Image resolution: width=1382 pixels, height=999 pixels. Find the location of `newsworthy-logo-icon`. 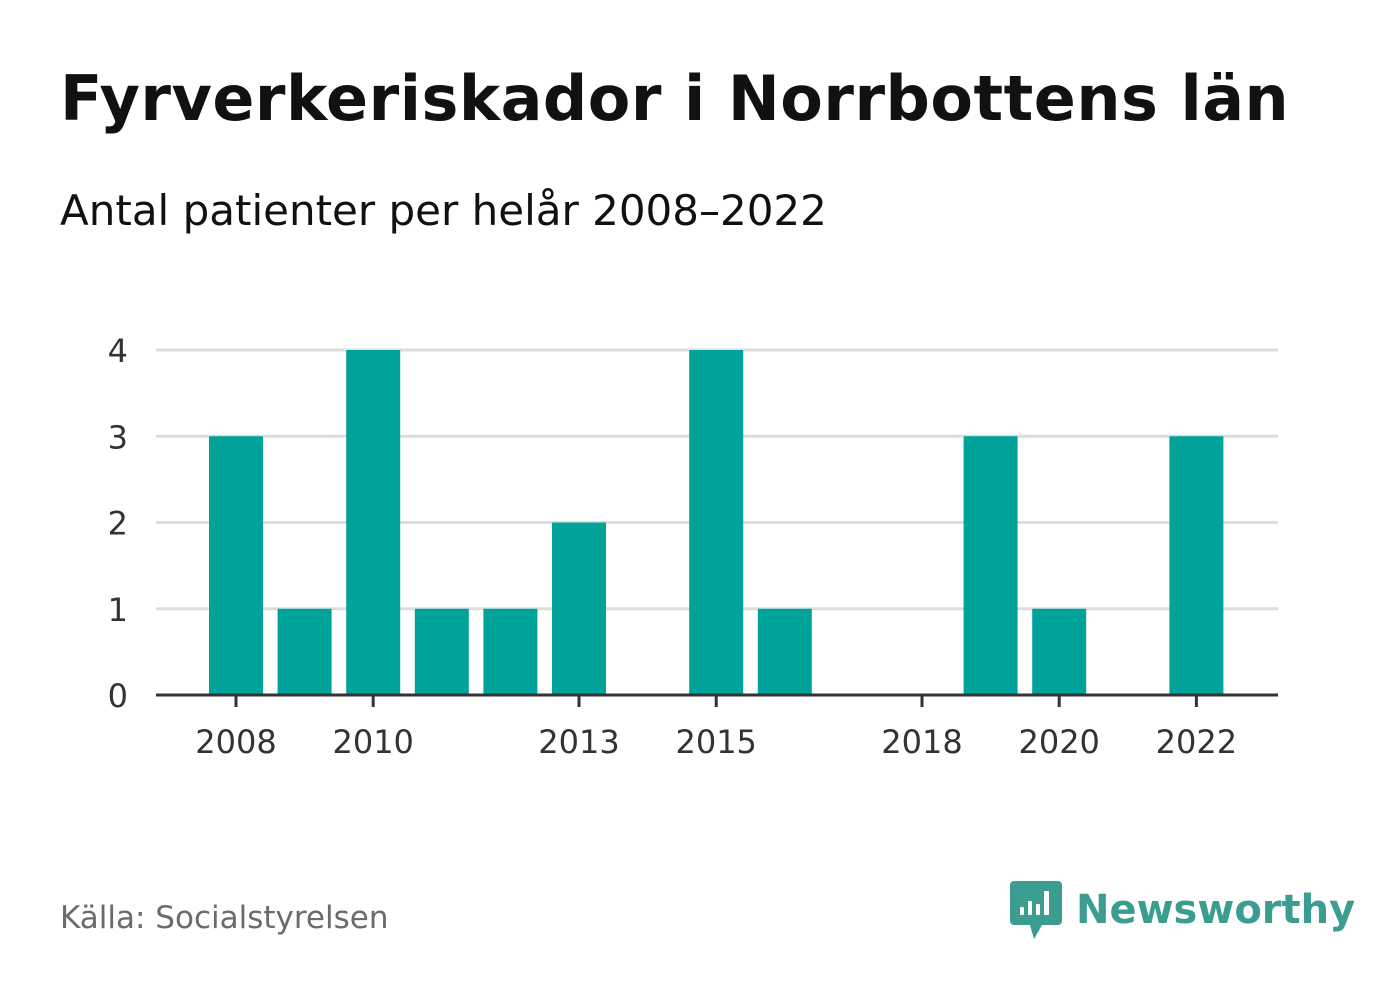

newsworthy-logo-icon is located at coordinates (1036, 910).